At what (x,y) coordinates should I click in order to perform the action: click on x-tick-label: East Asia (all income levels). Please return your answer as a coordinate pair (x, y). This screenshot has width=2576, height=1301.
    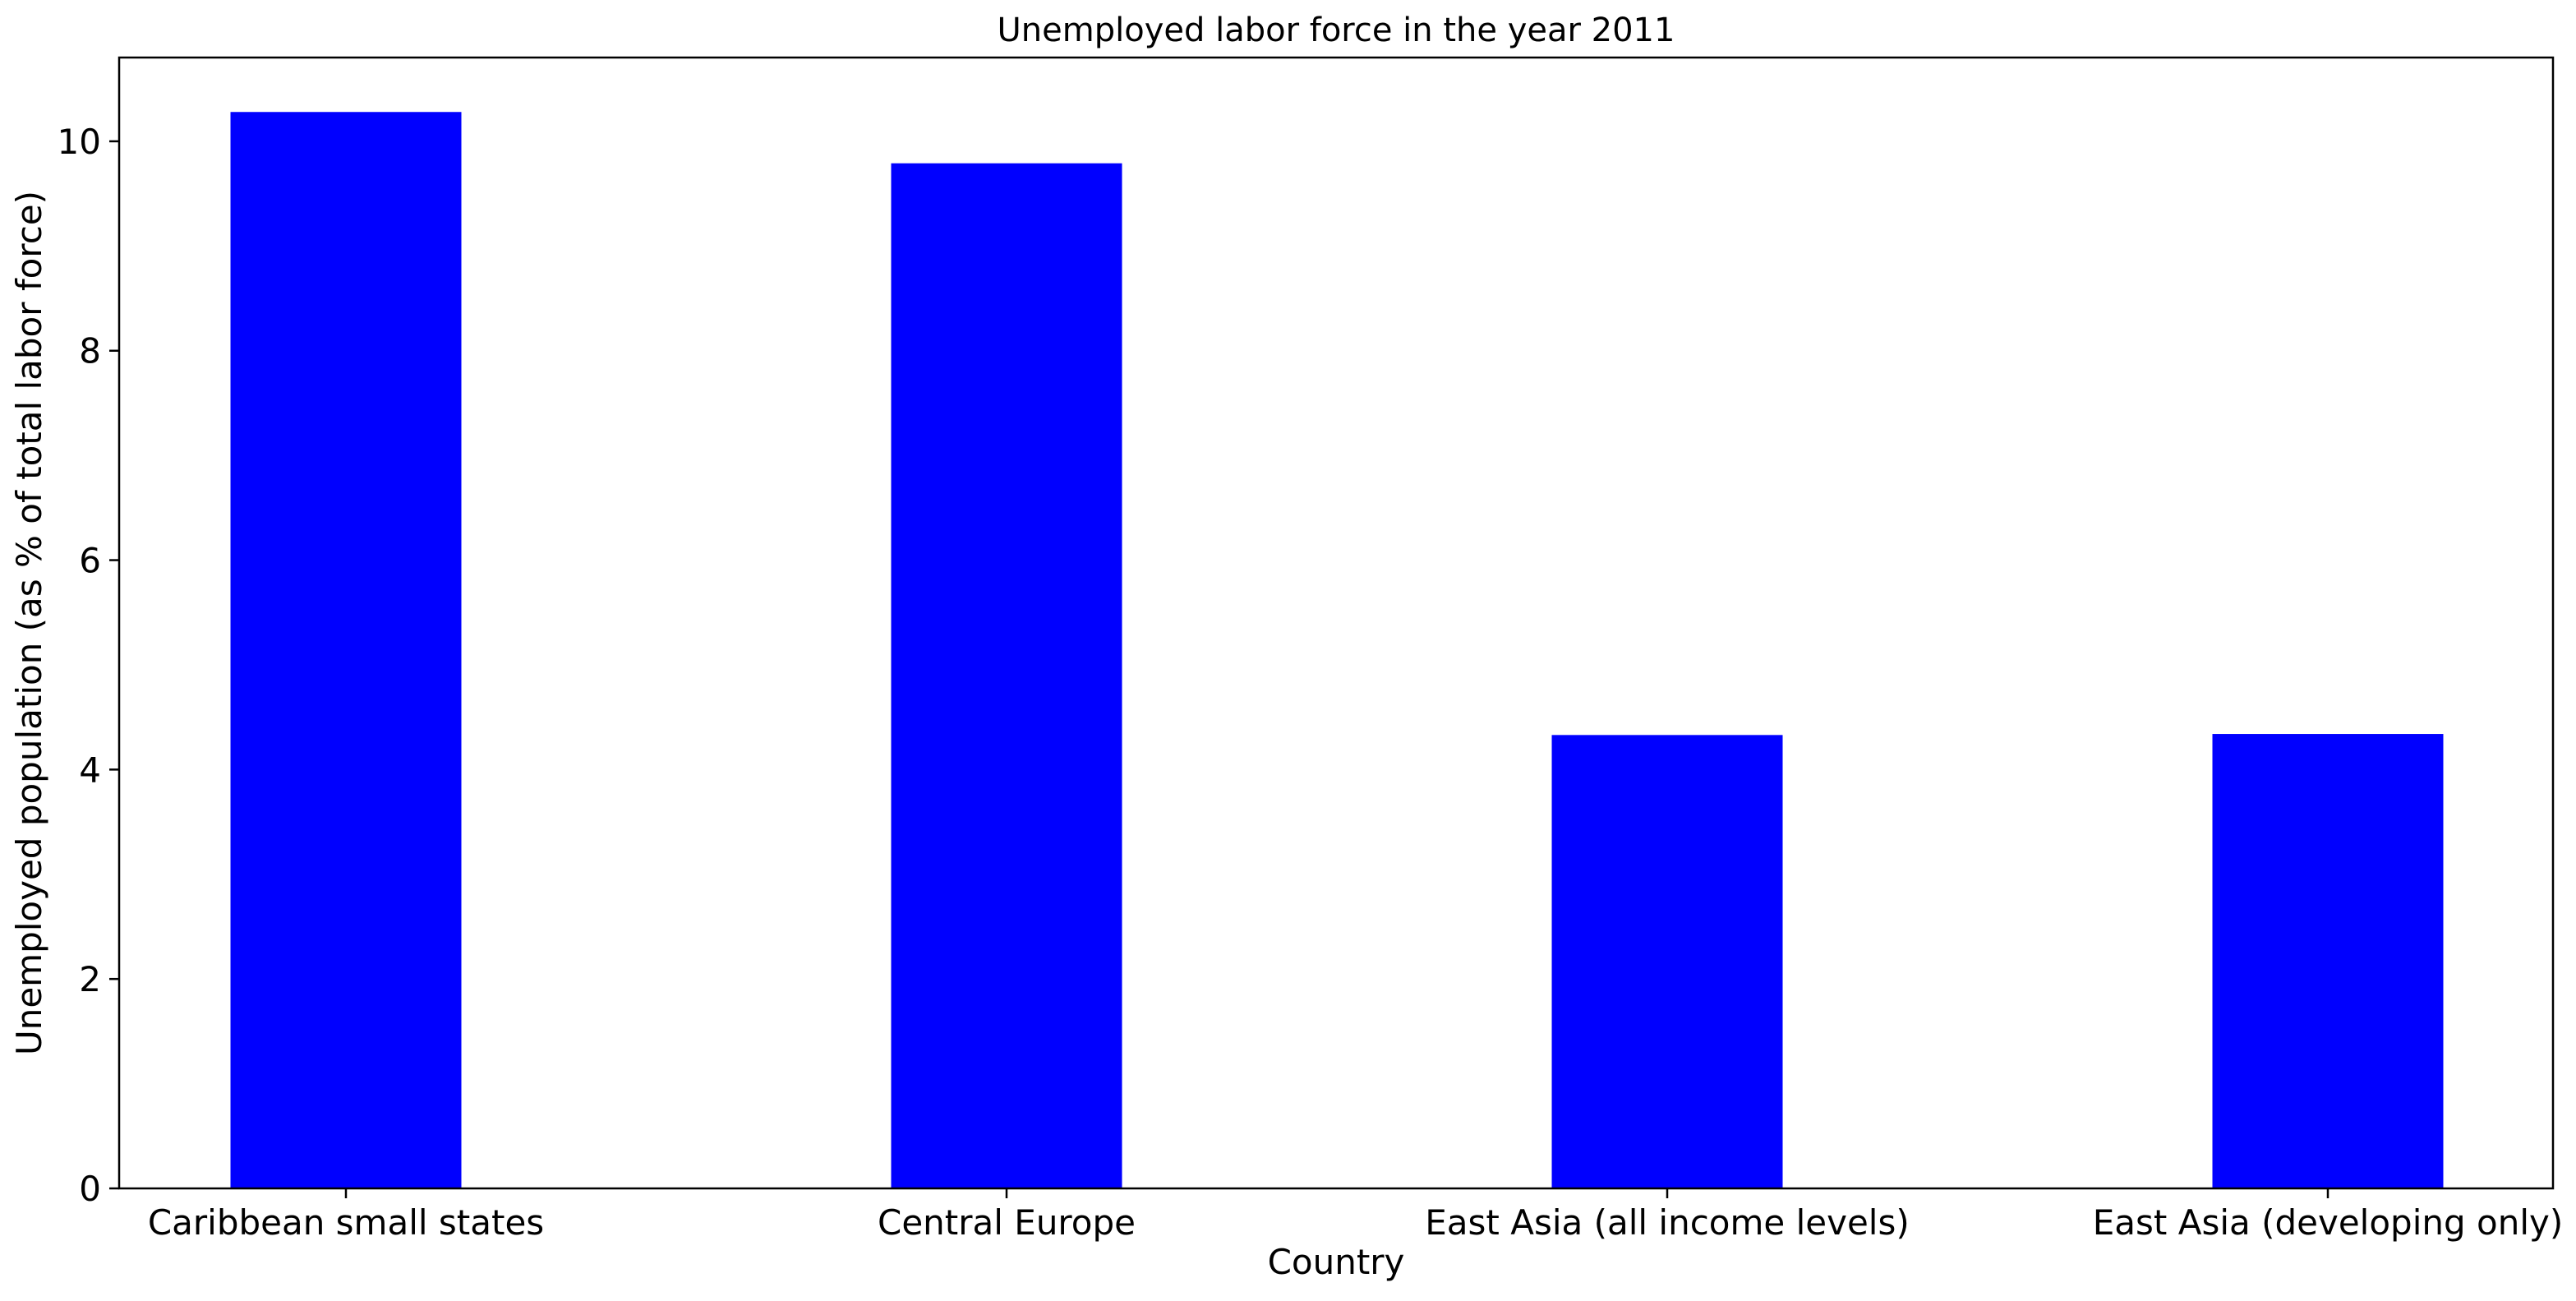
    Looking at the image, I should click on (1667, 1223).